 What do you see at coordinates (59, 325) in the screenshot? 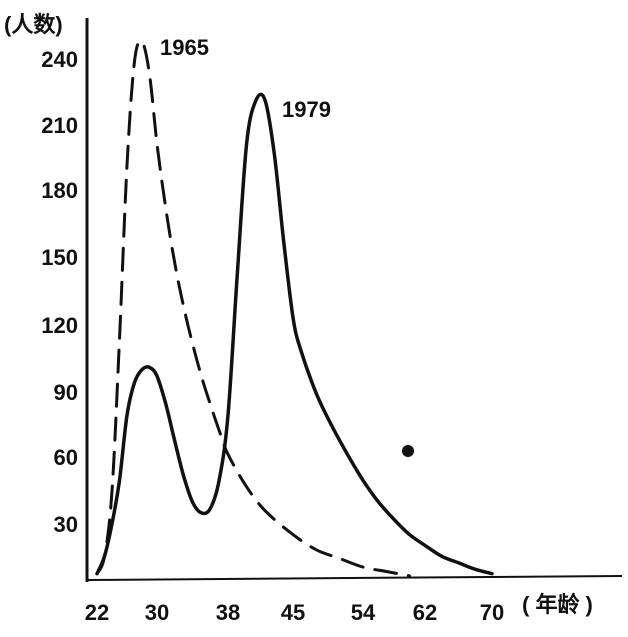
I see `y-tick-label: 120` at bounding box center [59, 325].